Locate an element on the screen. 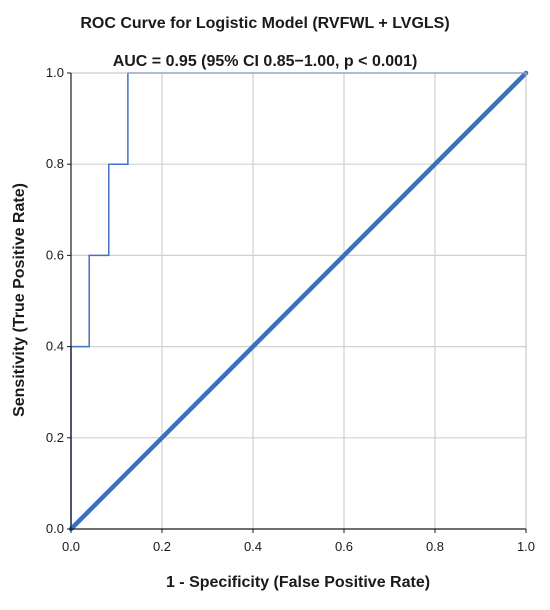 The height and width of the screenshot is (610, 550). x-tick-label-3: 0.6 is located at coordinates (344, 546).